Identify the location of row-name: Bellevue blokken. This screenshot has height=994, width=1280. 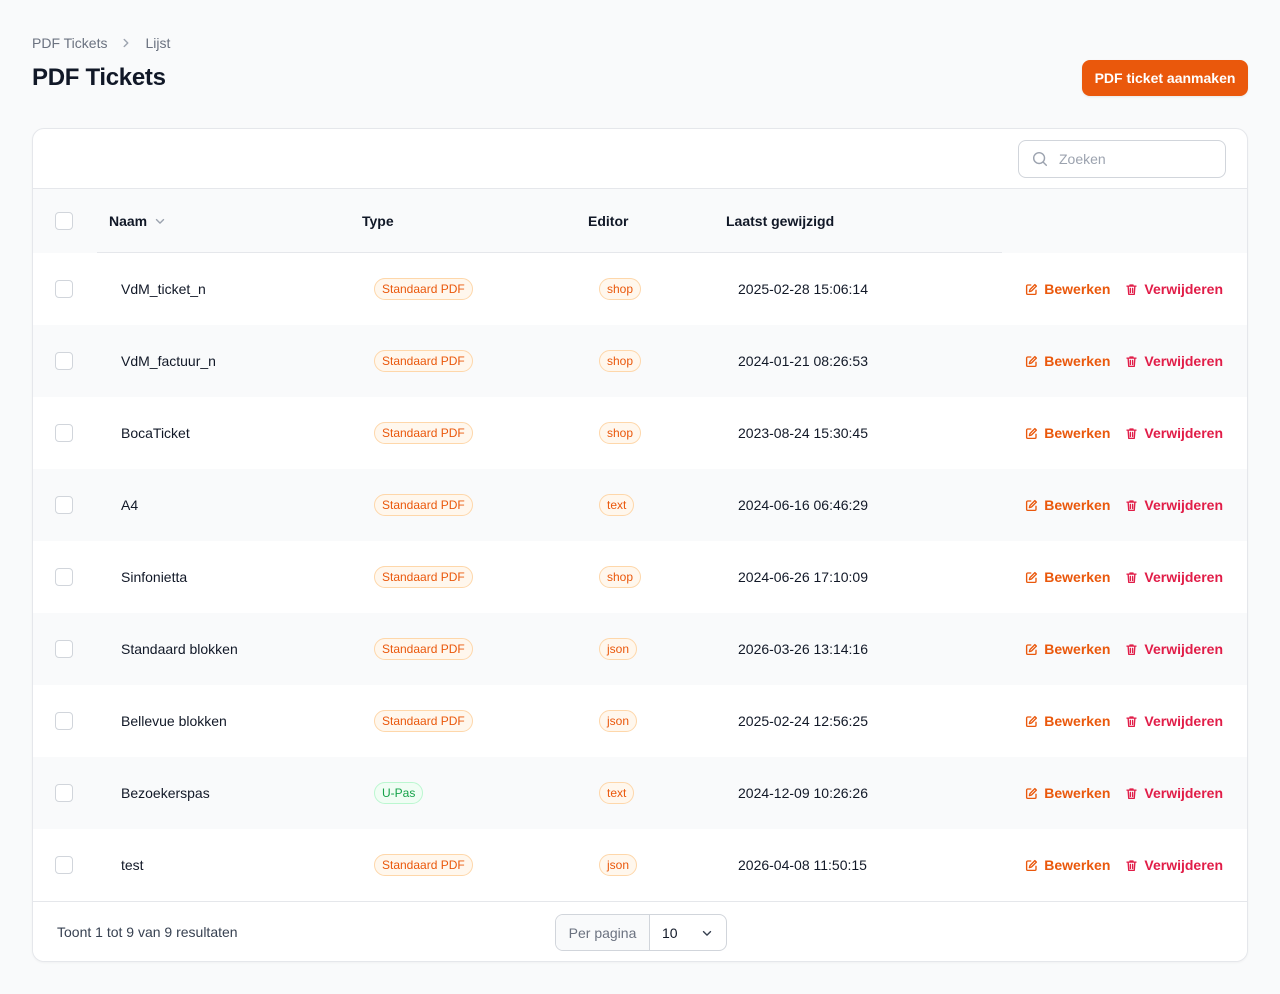
(174, 721).